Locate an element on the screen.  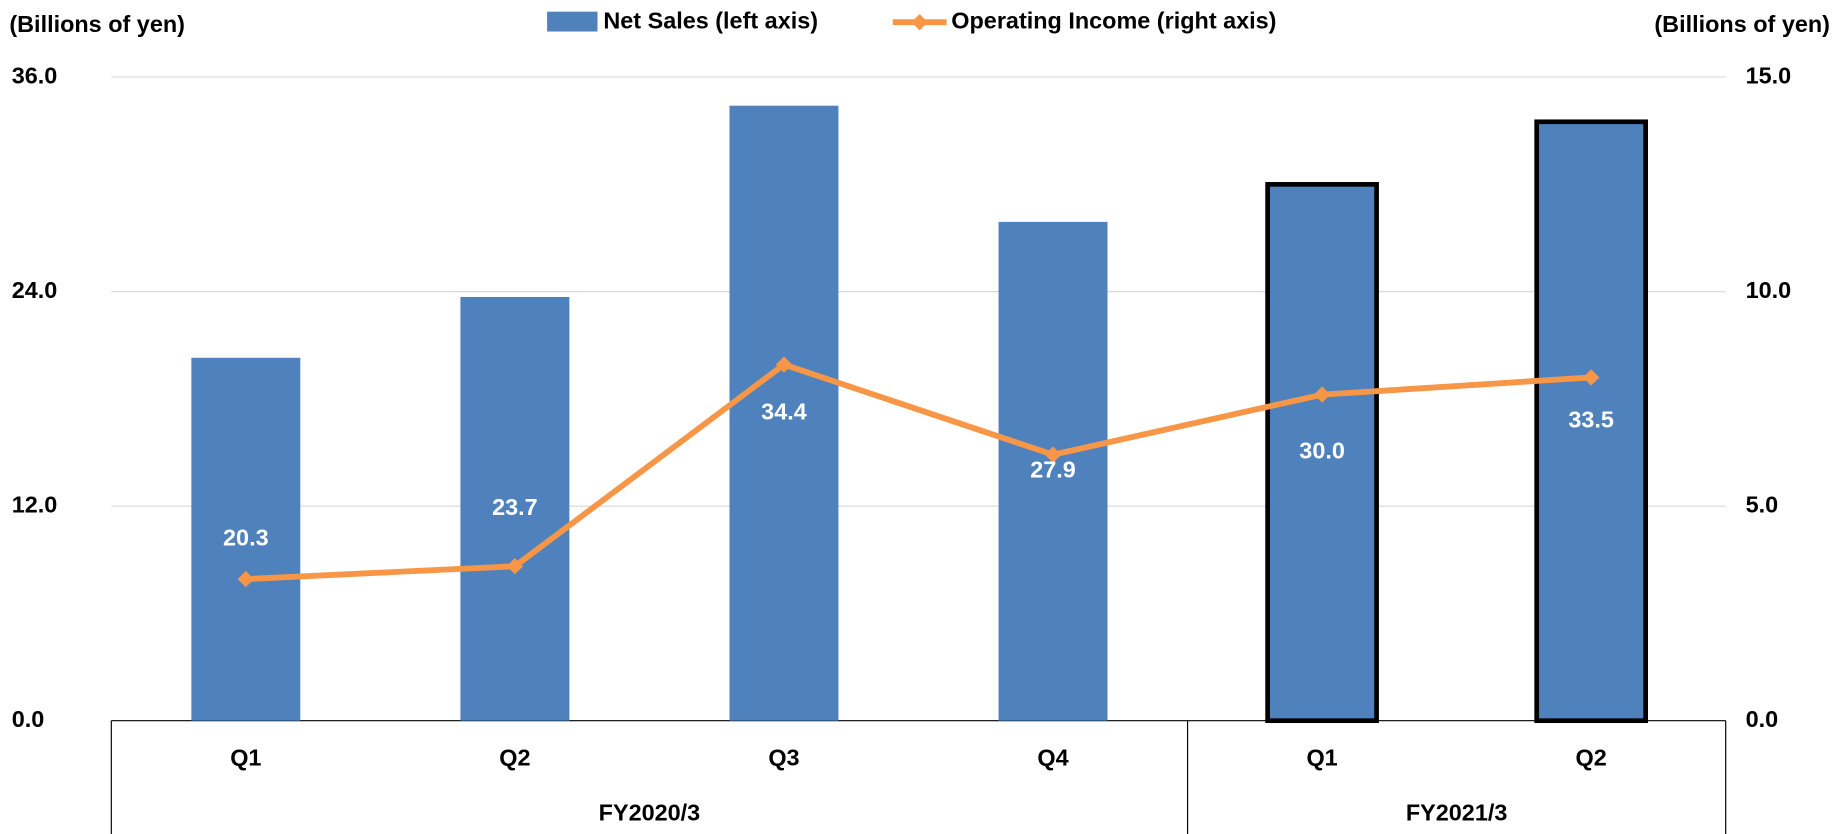
x-tick-label: Q4 is located at coordinates (1052, 757).